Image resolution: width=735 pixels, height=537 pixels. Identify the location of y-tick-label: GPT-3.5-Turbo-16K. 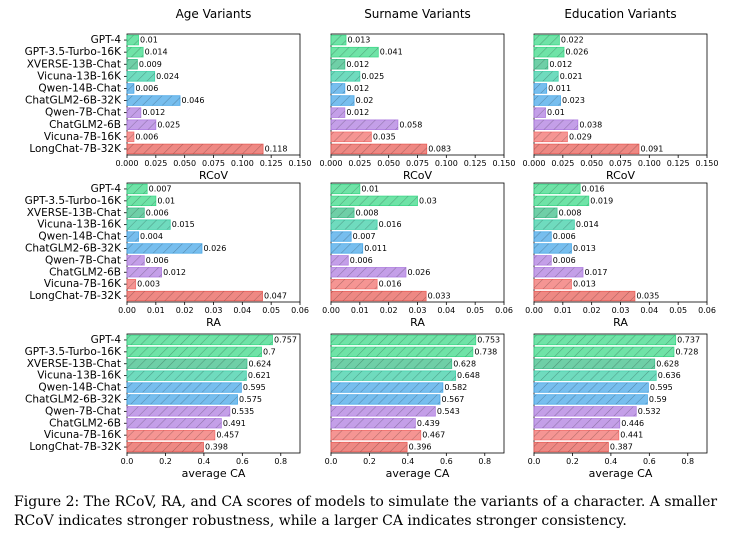
(73, 201).